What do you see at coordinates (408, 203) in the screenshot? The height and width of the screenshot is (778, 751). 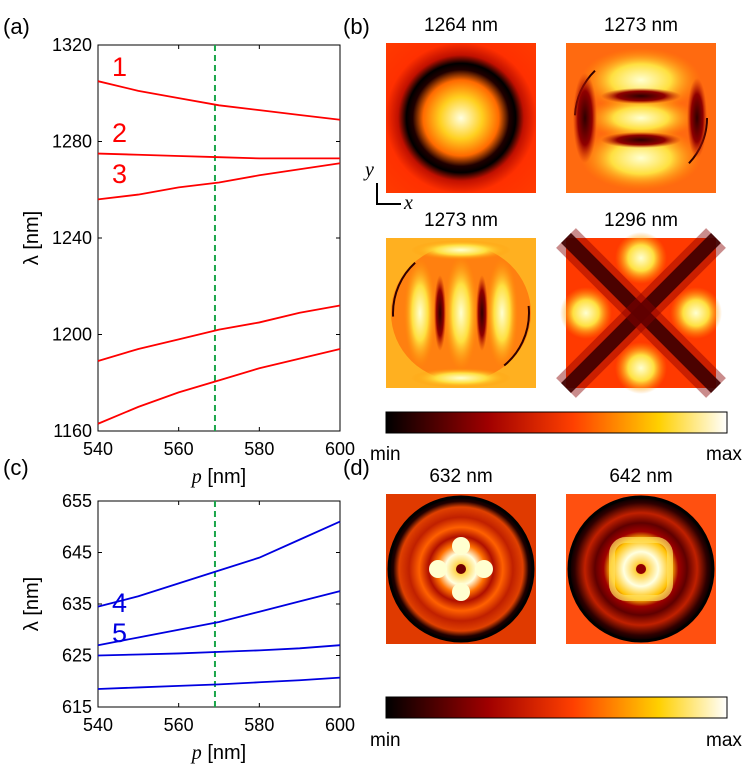 I see `axis-x-label: x` at bounding box center [408, 203].